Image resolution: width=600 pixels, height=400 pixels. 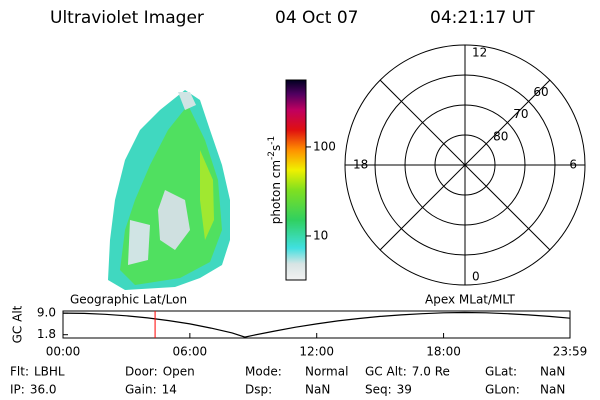 What do you see at coordinates (443, 352) in the screenshot?
I see `x-tick-label: 18:00` at bounding box center [443, 352].